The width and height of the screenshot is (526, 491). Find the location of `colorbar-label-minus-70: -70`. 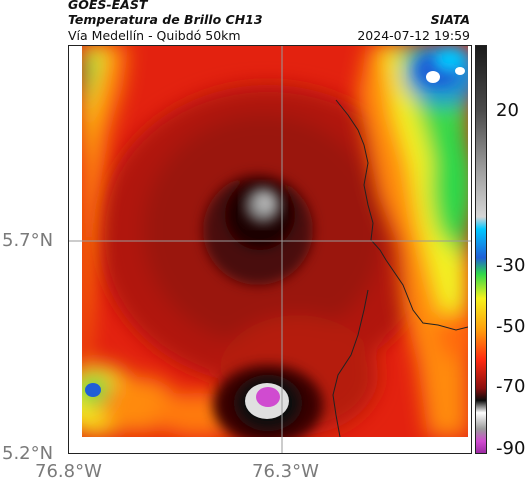

colorbar-label-minus-70: -70 is located at coordinates (511, 386).